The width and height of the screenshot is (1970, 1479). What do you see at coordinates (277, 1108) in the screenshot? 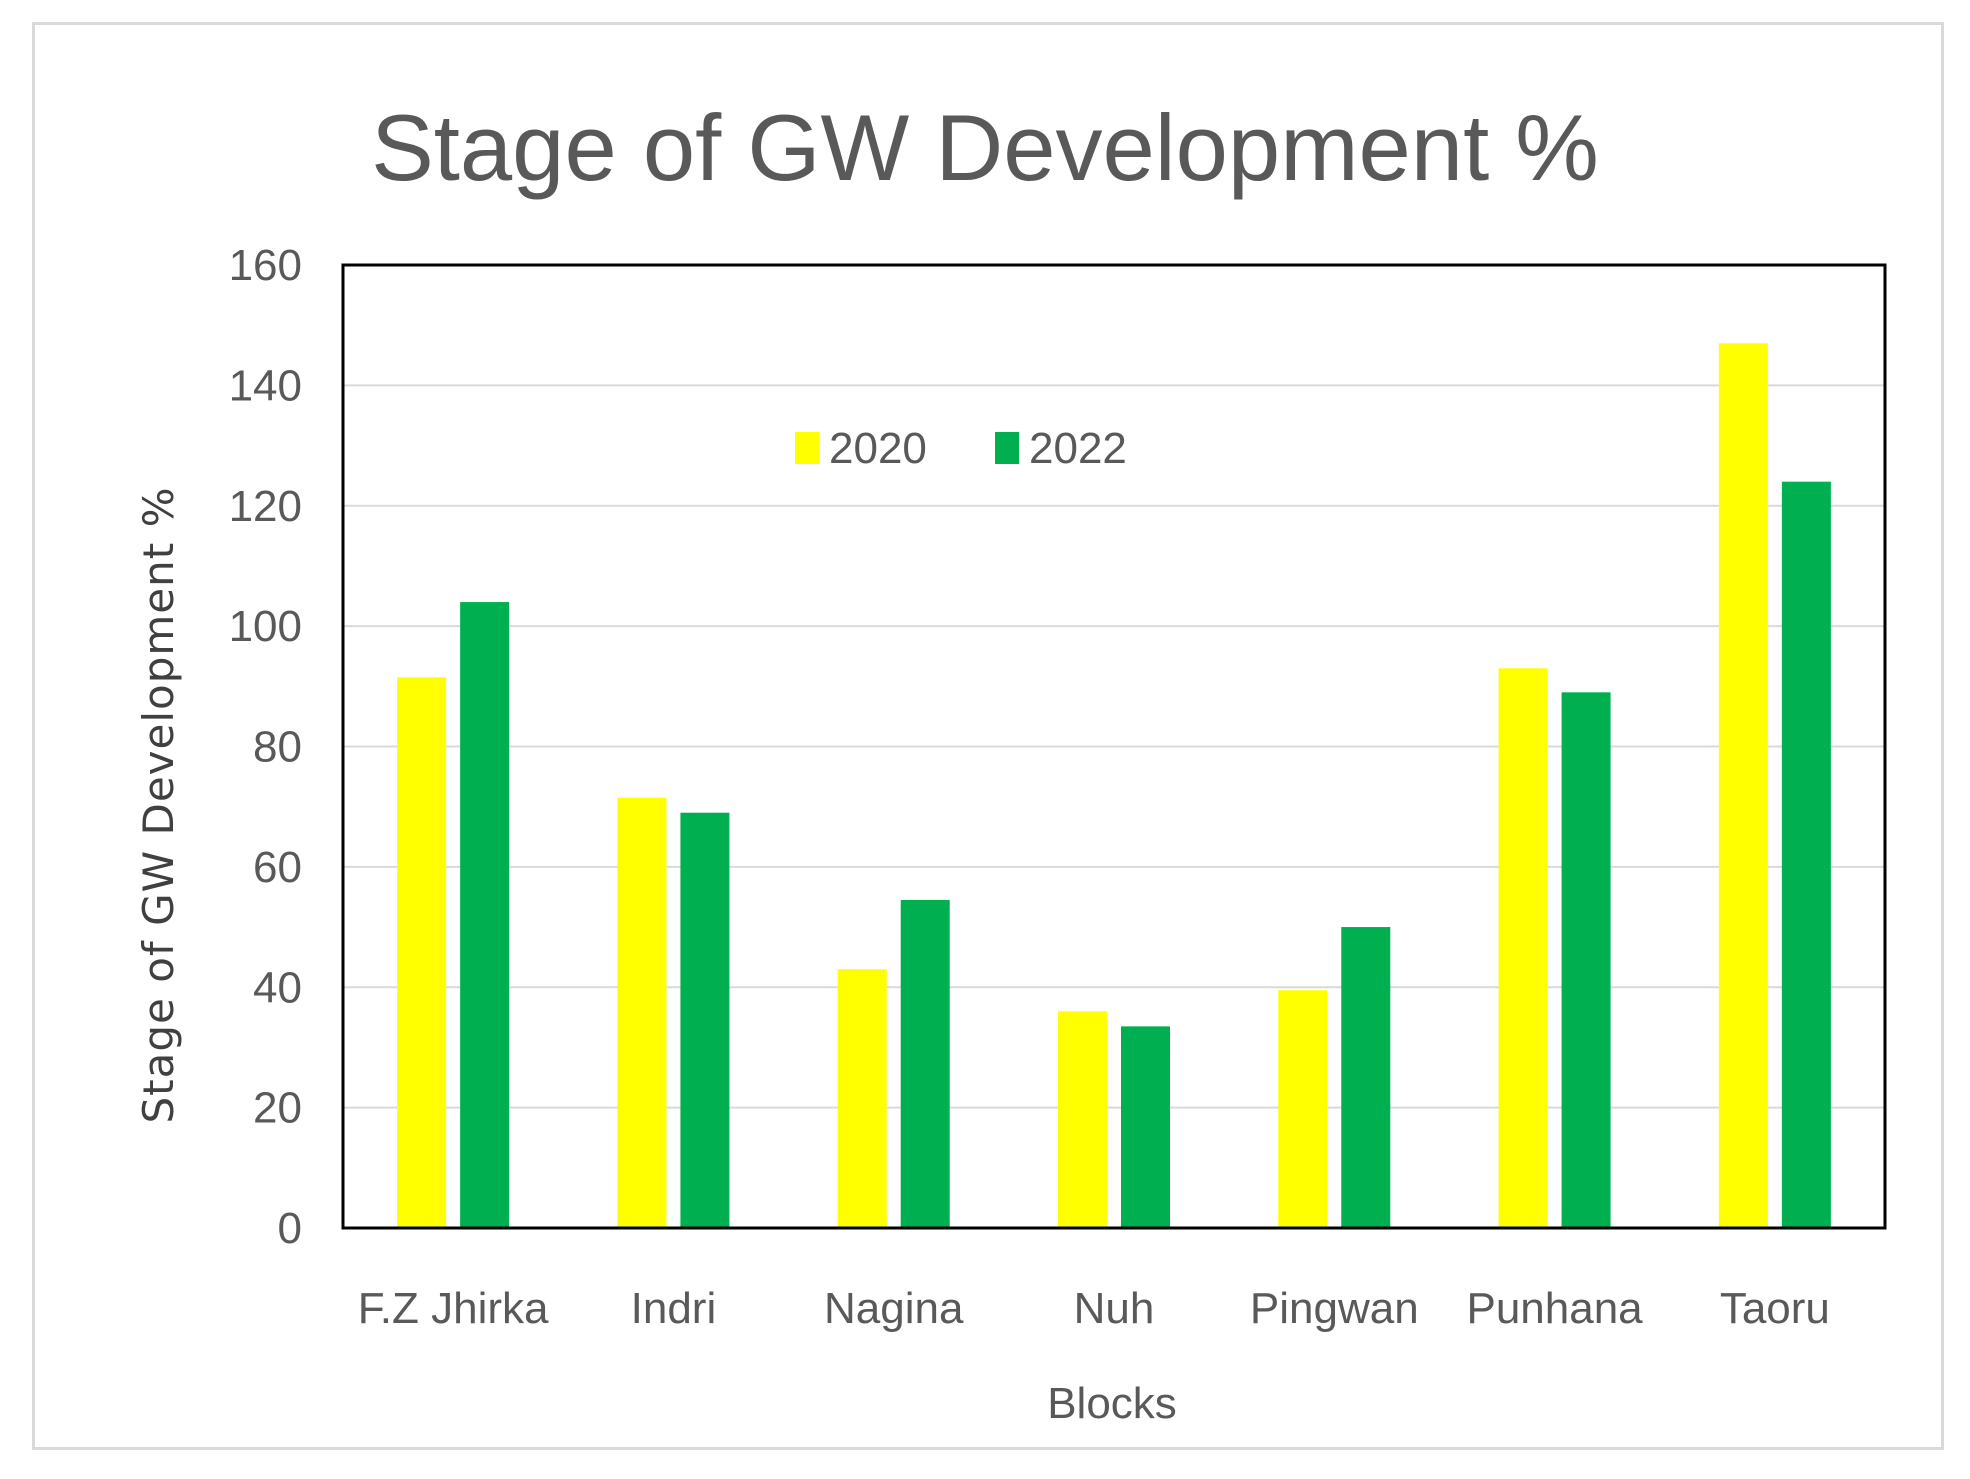
I see `y-tick-label: 20` at bounding box center [277, 1108].